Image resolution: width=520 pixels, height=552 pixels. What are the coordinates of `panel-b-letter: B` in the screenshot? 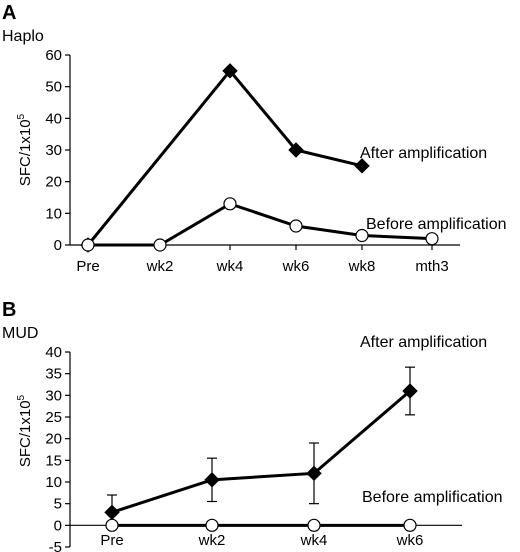 It's located at (9, 310).